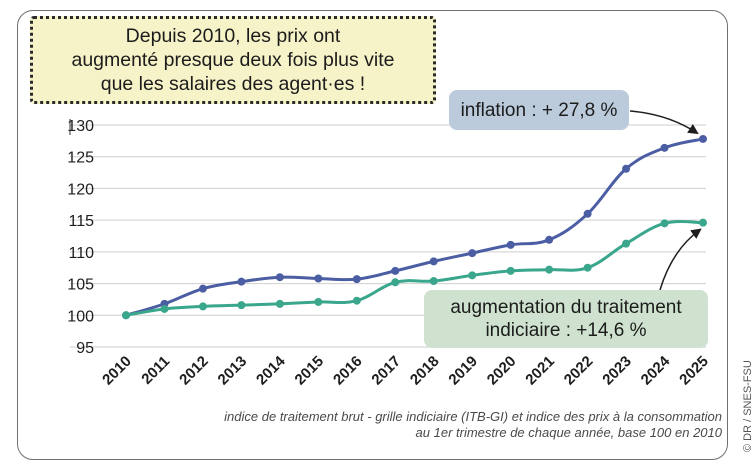  I want to click on x-tick-label: 2014, so click(271, 370).